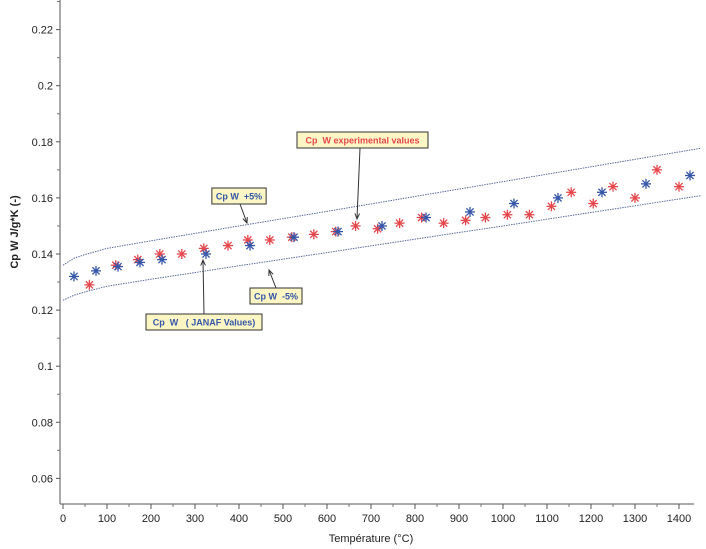  I want to click on y-ticks: 0.06 0.08 0.1 0.12 0.14 0.16 0.18 0.2 0.22, so click(46, 243).